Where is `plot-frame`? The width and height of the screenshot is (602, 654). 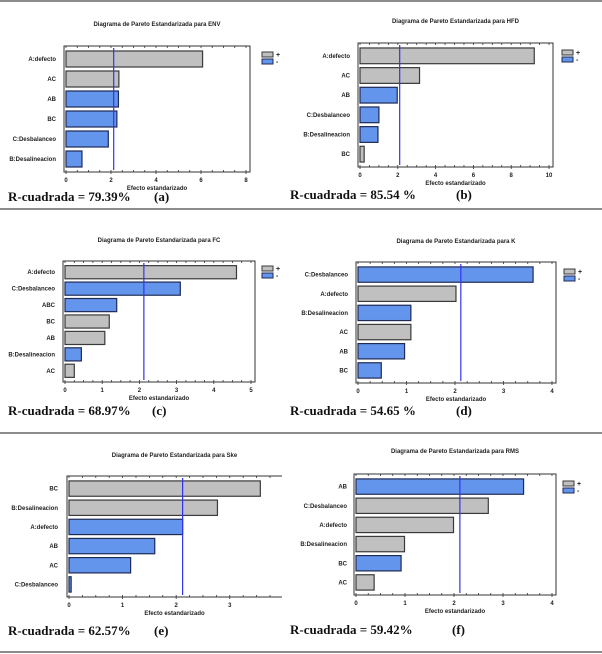
plot-frame is located at coordinates (174, 536).